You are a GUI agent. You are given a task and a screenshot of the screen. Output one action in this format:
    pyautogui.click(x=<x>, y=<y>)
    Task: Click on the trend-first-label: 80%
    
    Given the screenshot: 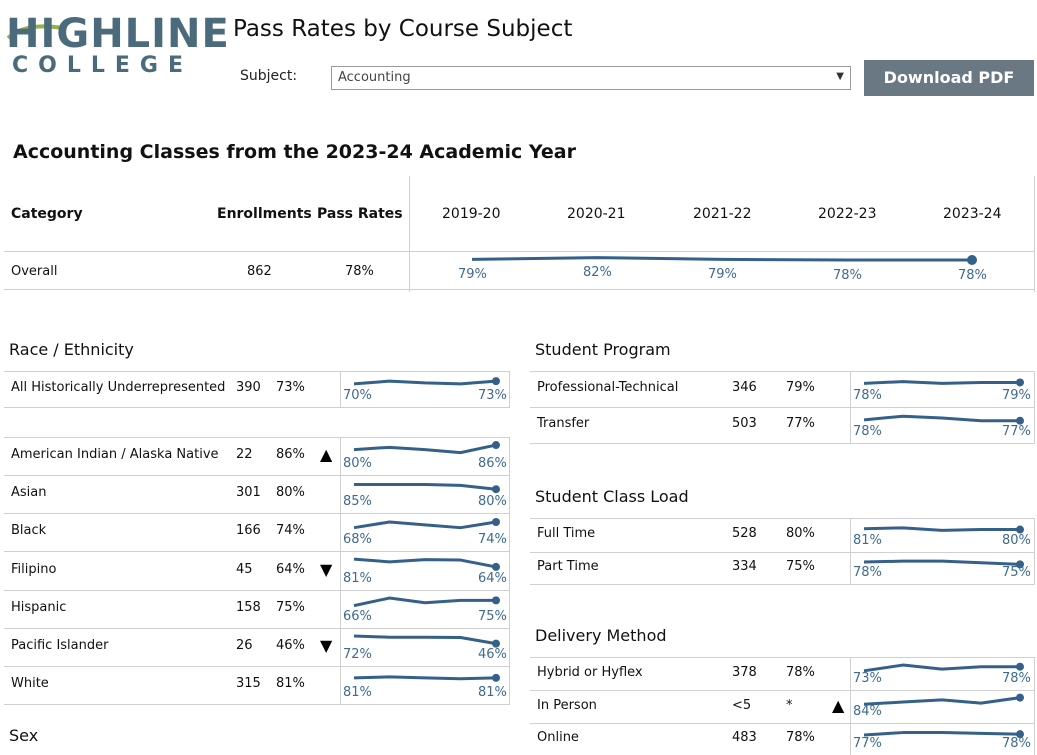 What is the action you would take?
    pyautogui.click(x=357, y=463)
    